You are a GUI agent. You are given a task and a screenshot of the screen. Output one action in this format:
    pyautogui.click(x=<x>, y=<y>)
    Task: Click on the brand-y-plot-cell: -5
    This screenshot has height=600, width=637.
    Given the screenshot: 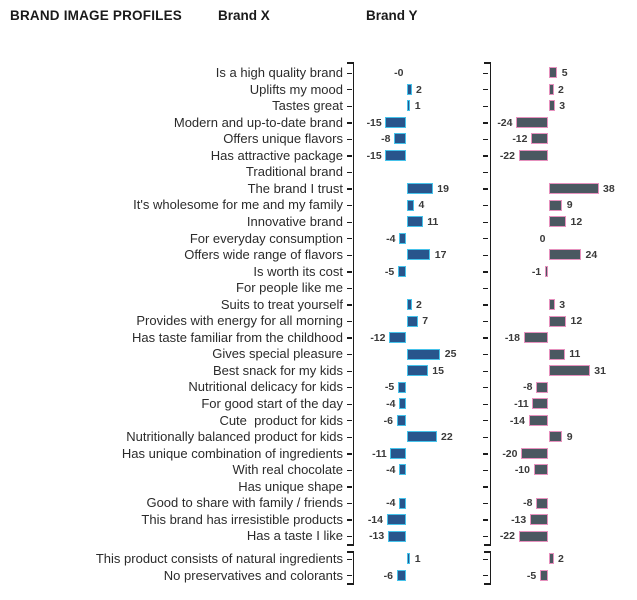 What is the action you would take?
    pyautogui.click(x=559, y=576)
    